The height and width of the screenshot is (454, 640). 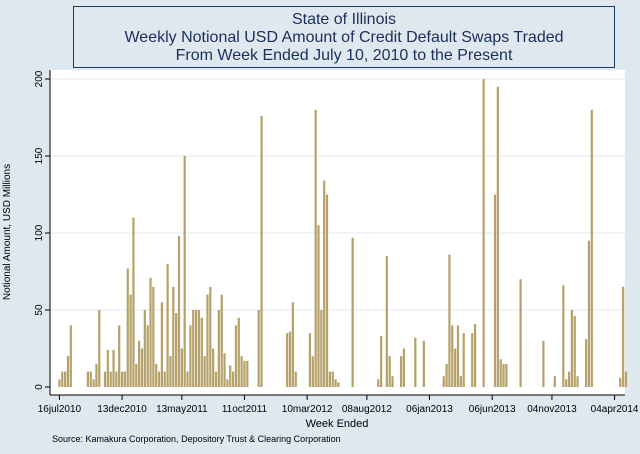 What do you see at coordinates (337, 424) in the screenshot?
I see `x-axis-label: Week Ended` at bounding box center [337, 424].